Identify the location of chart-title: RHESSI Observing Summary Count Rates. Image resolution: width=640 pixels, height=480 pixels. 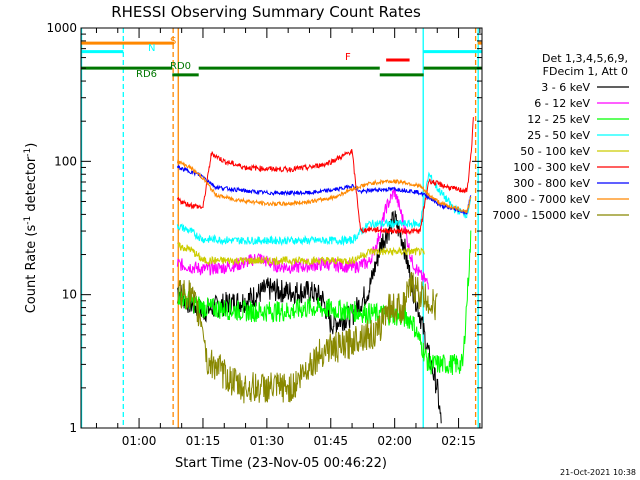
(266, 12).